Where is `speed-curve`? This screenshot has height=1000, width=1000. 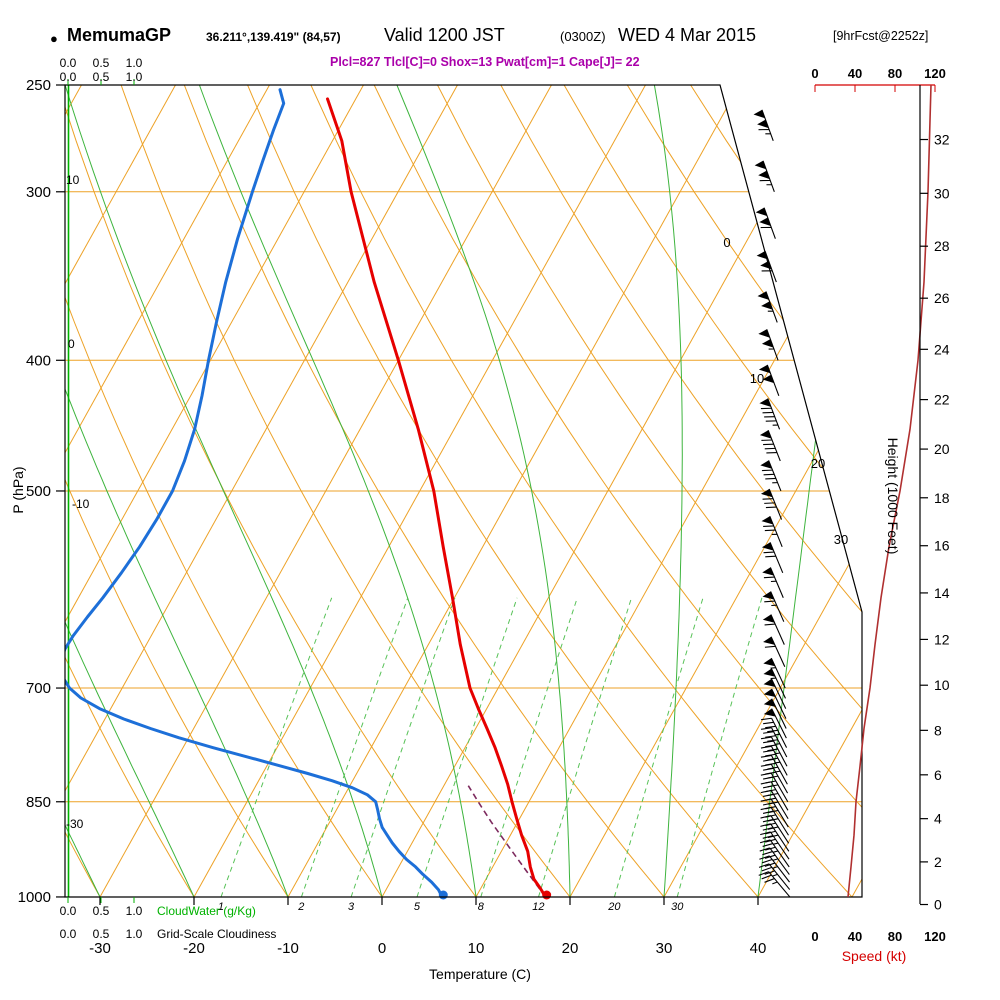 speed-curve is located at coordinates (889, 491).